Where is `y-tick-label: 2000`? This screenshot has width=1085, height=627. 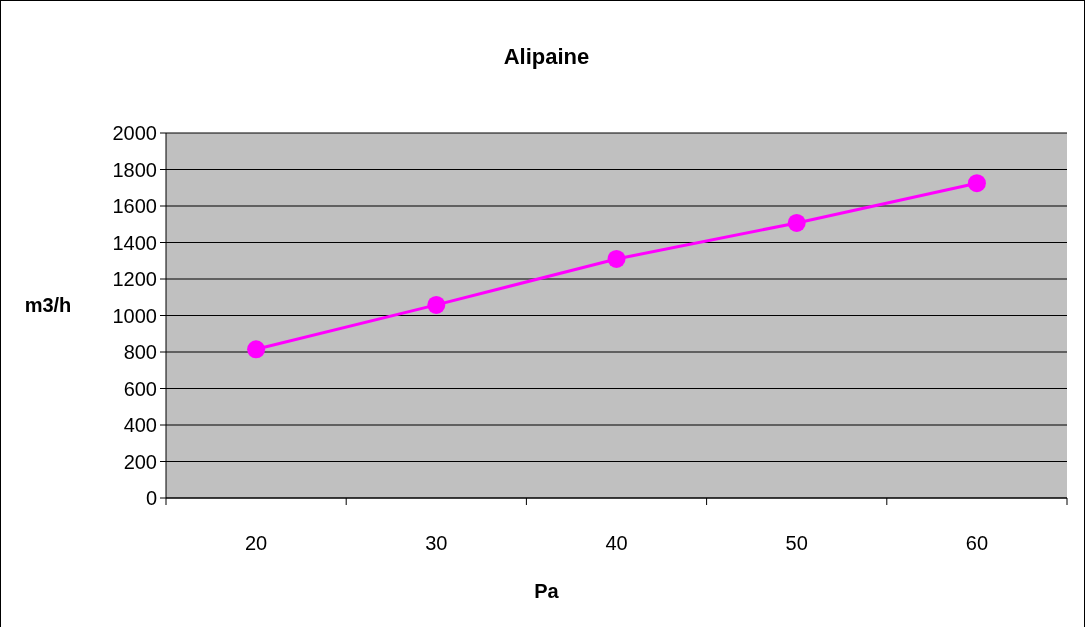 y-tick-label: 2000 is located at coordinates (134, 133).